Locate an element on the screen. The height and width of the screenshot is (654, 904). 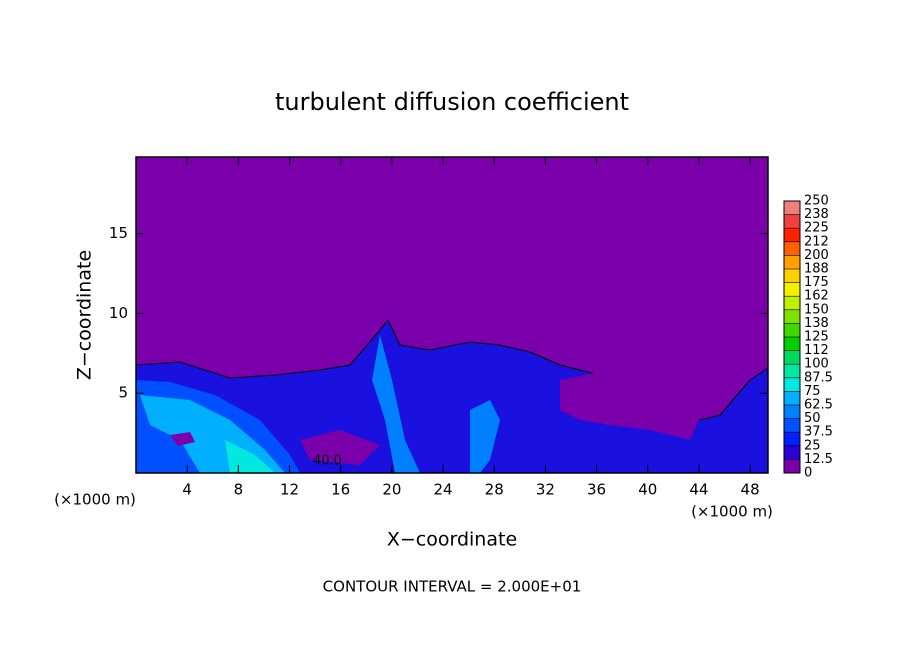
colorbar-label: 0 is located at coordinates (808, 473).